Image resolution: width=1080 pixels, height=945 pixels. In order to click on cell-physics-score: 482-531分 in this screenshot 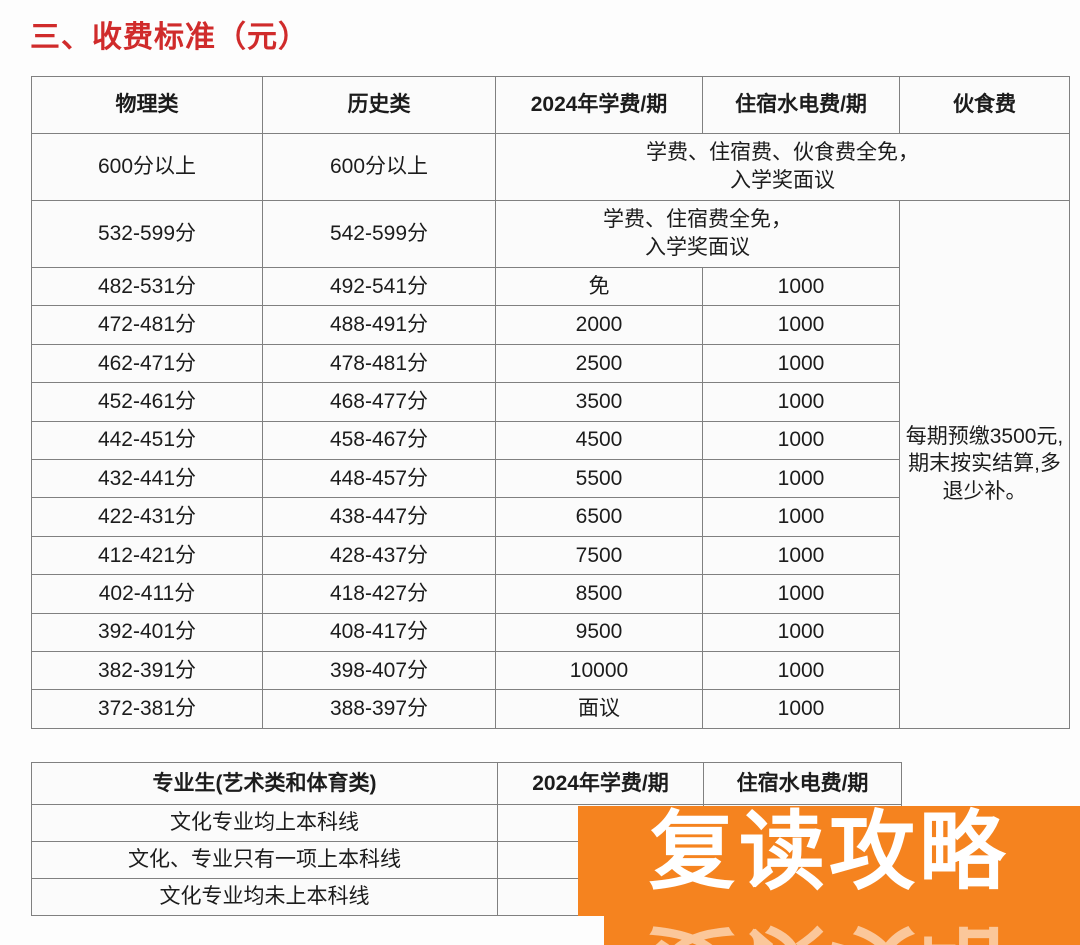, I will do `click(147, 286)`.